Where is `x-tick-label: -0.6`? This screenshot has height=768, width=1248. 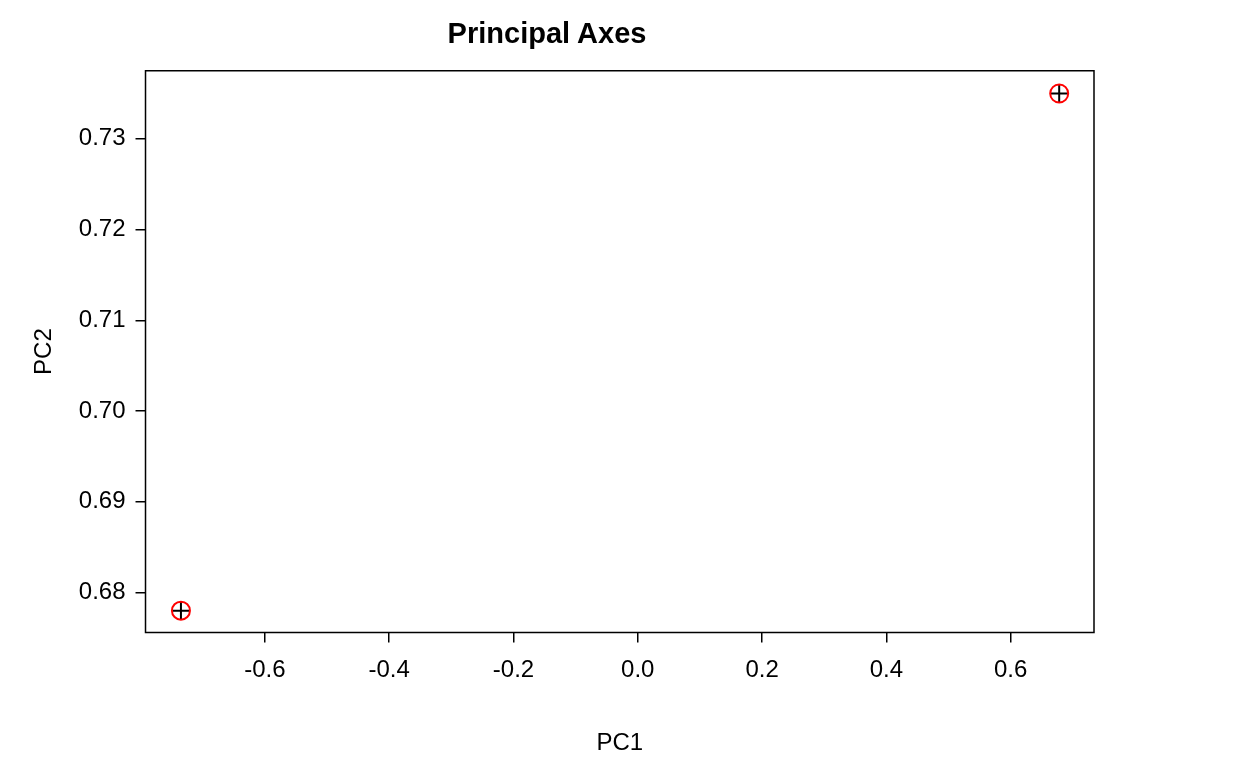 x-tick-label: -0.6 is located at coordinates (265, 669).